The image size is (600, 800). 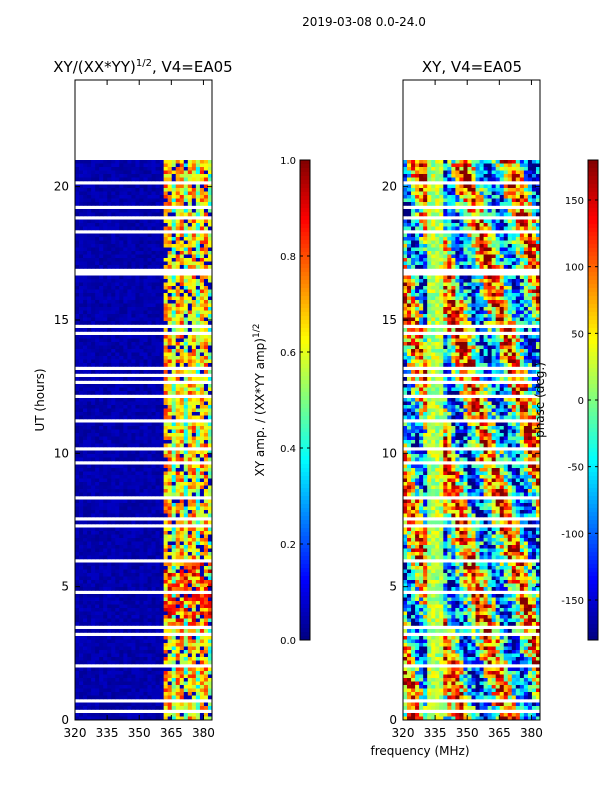 What do you see at coordinates (305, 254) in the screenshot?
I see `colorbar-segment` at bounding box center [305, 254].